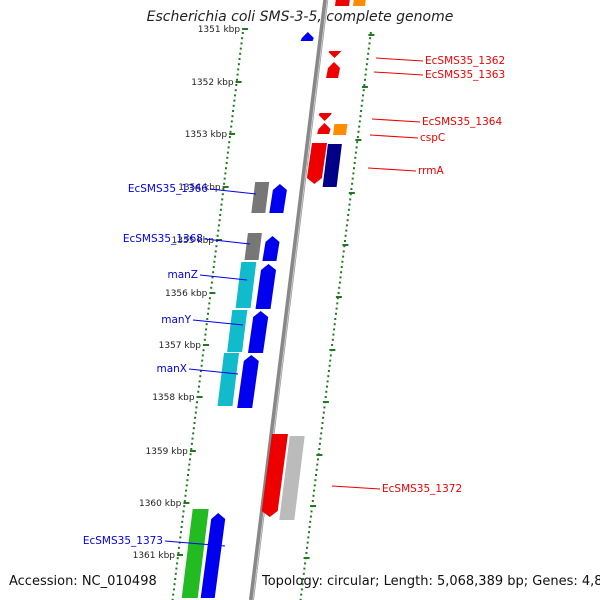 Image resolution: width=600 pixels, height=600 pixels. Describe the element at coordinates (248, 381) in the screenshot. I see `gene-manX-b` at that location.